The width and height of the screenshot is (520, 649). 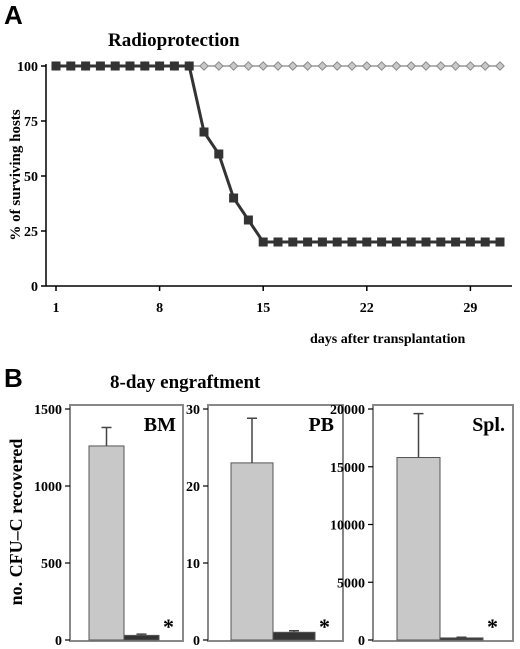 What do you see at coordinates (160, 425) in the screenshot?
I see `sample-label-BM: BM` at bounding box center [160, 425].